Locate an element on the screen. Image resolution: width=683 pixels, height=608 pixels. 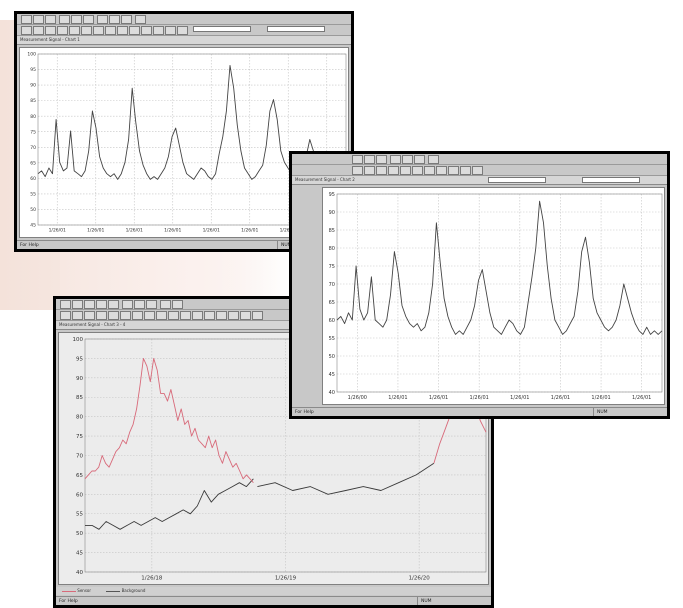
status-help-text: For Help is located at coordinates (304, 412).